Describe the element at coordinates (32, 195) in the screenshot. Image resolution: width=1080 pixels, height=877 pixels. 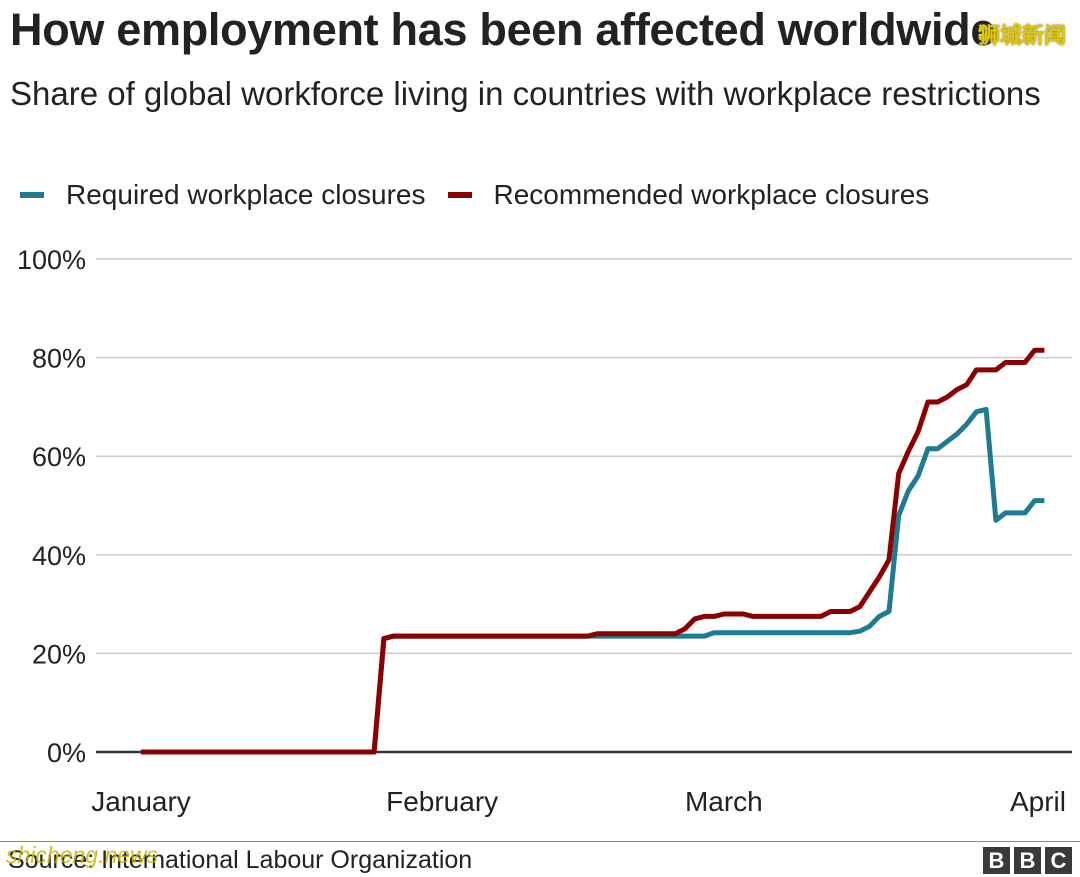
I see `legend-swatch-required` at that location.